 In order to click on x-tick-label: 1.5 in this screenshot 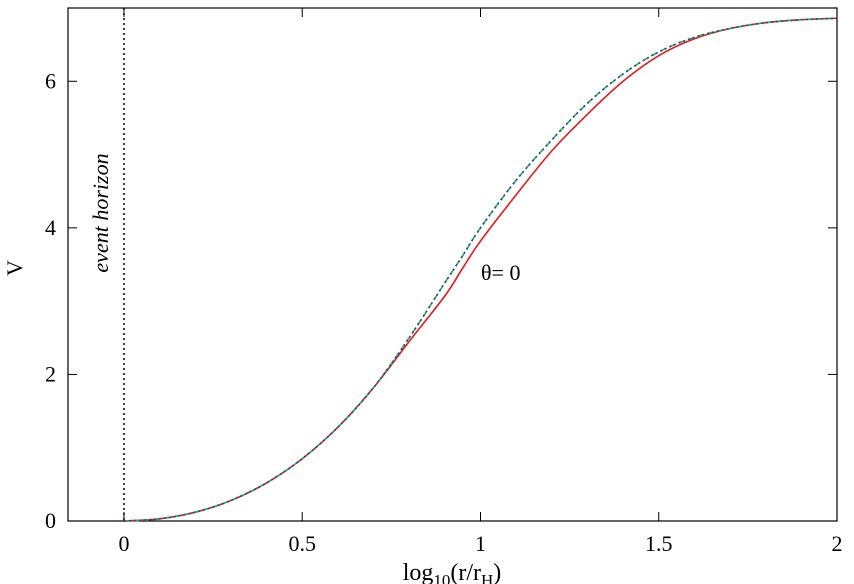, I will do `click(659, 543)`.